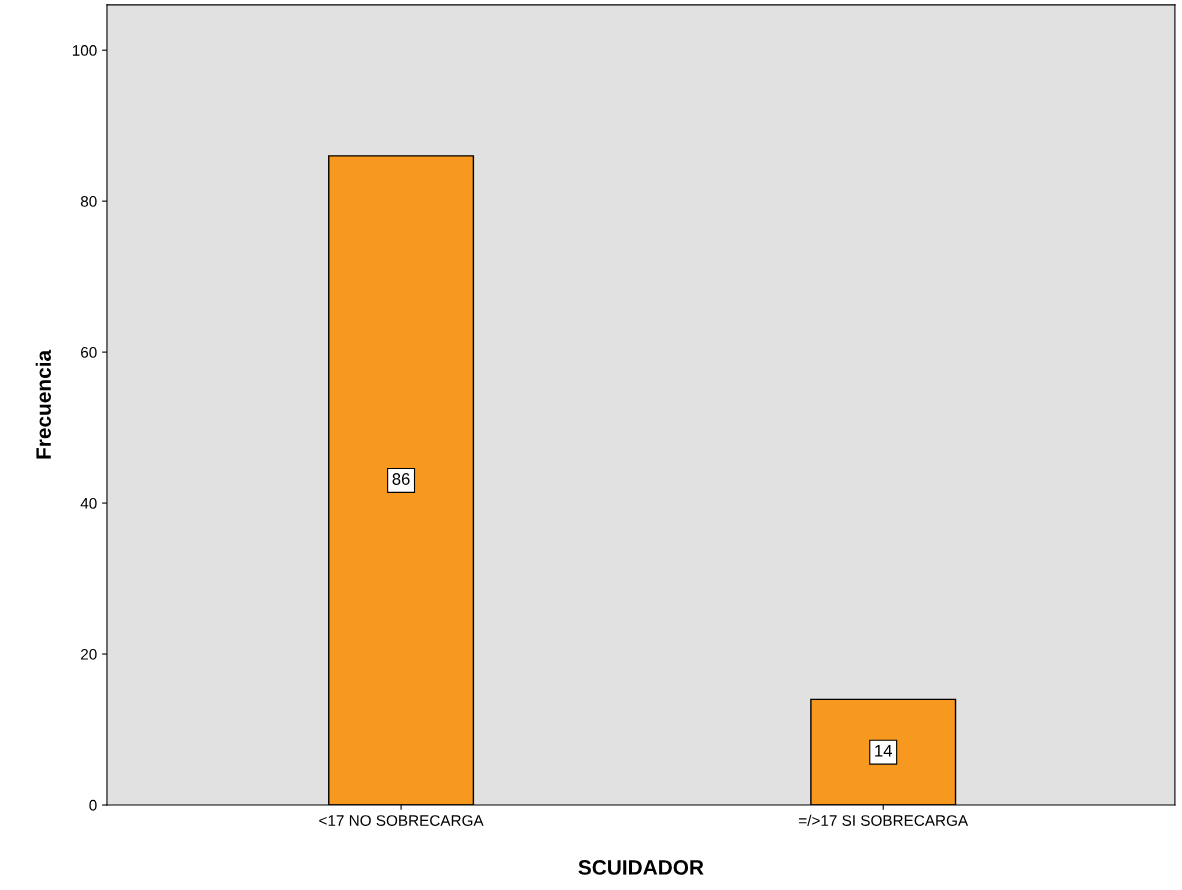 The height and width of the screenshot is (890, 1182). I want to click on data-label: 86, so click(401, 479).